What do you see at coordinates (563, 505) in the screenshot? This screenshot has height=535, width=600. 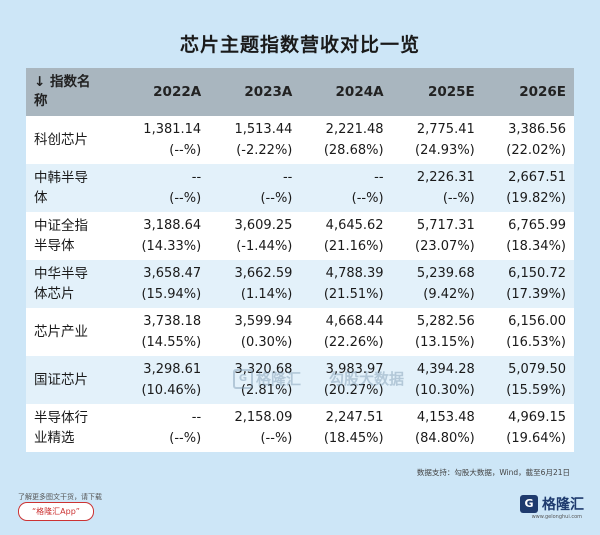 I see `brand-name: 格隆汇` at bounding box center [563, 505].